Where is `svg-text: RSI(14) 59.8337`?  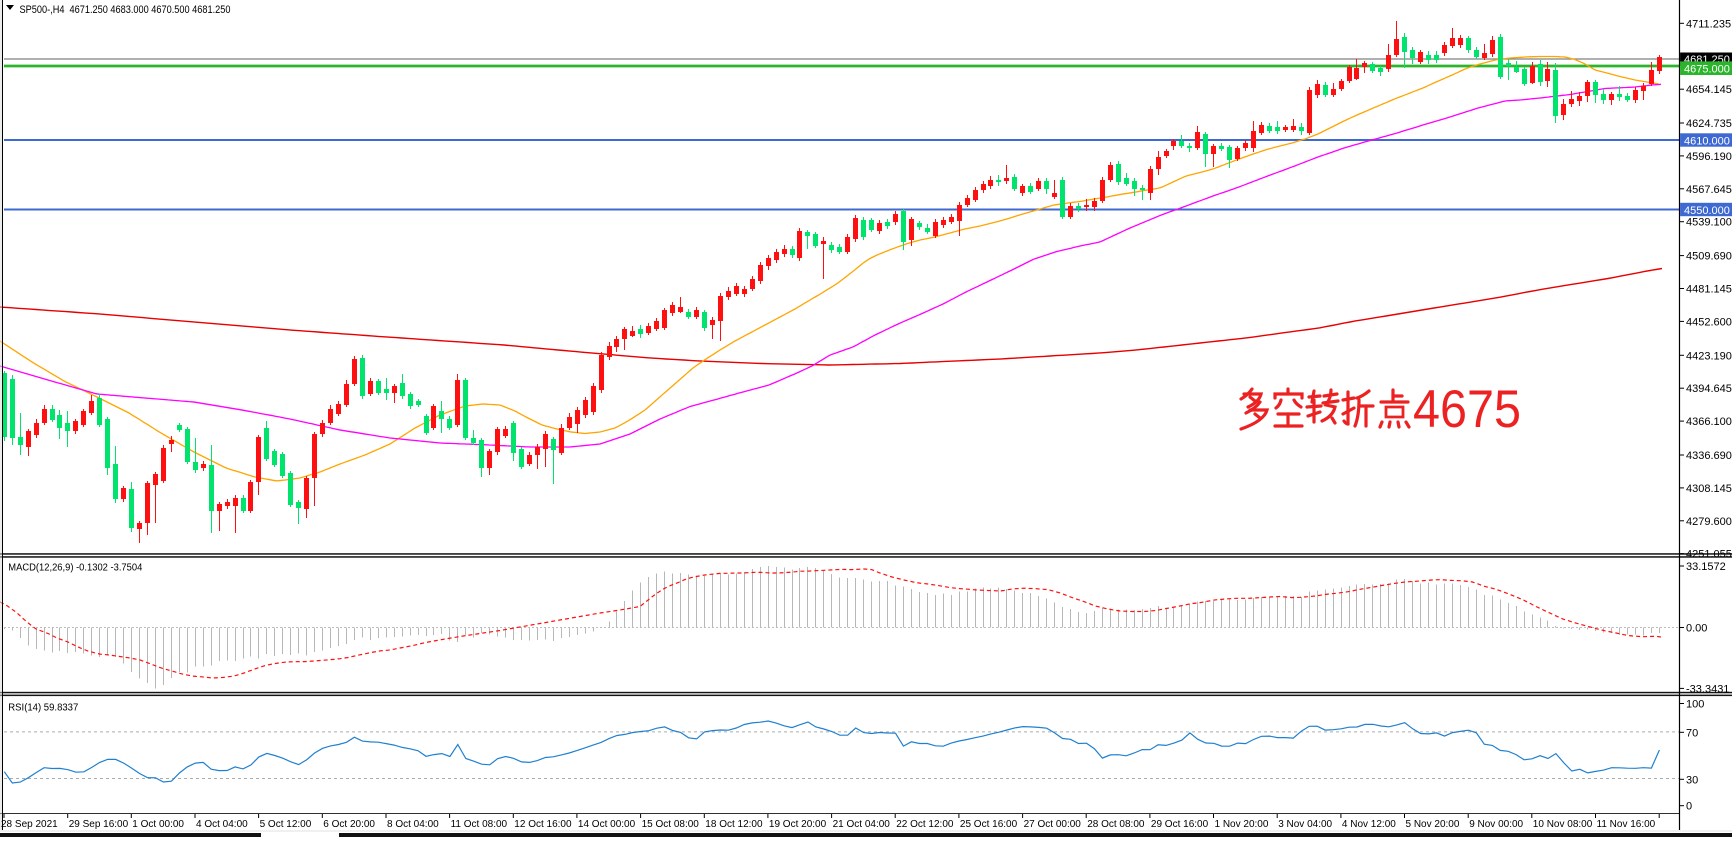
svg-text: RSI(14) 59.8337 is located at coordinates (43, 708).